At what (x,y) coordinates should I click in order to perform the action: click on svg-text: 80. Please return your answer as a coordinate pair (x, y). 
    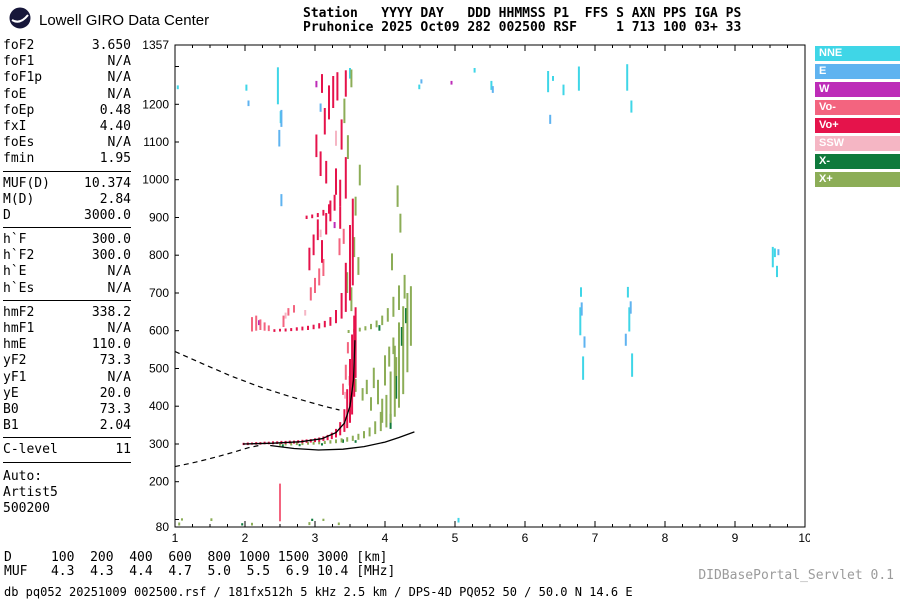
    Looking at the image, I should click on (163, 527).